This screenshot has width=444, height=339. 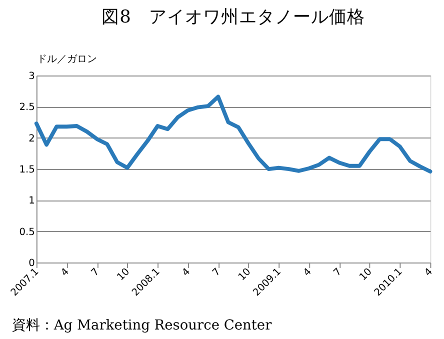 I want to click on y-axis-title: ドル／ガロン, so click(x=66, y=60).